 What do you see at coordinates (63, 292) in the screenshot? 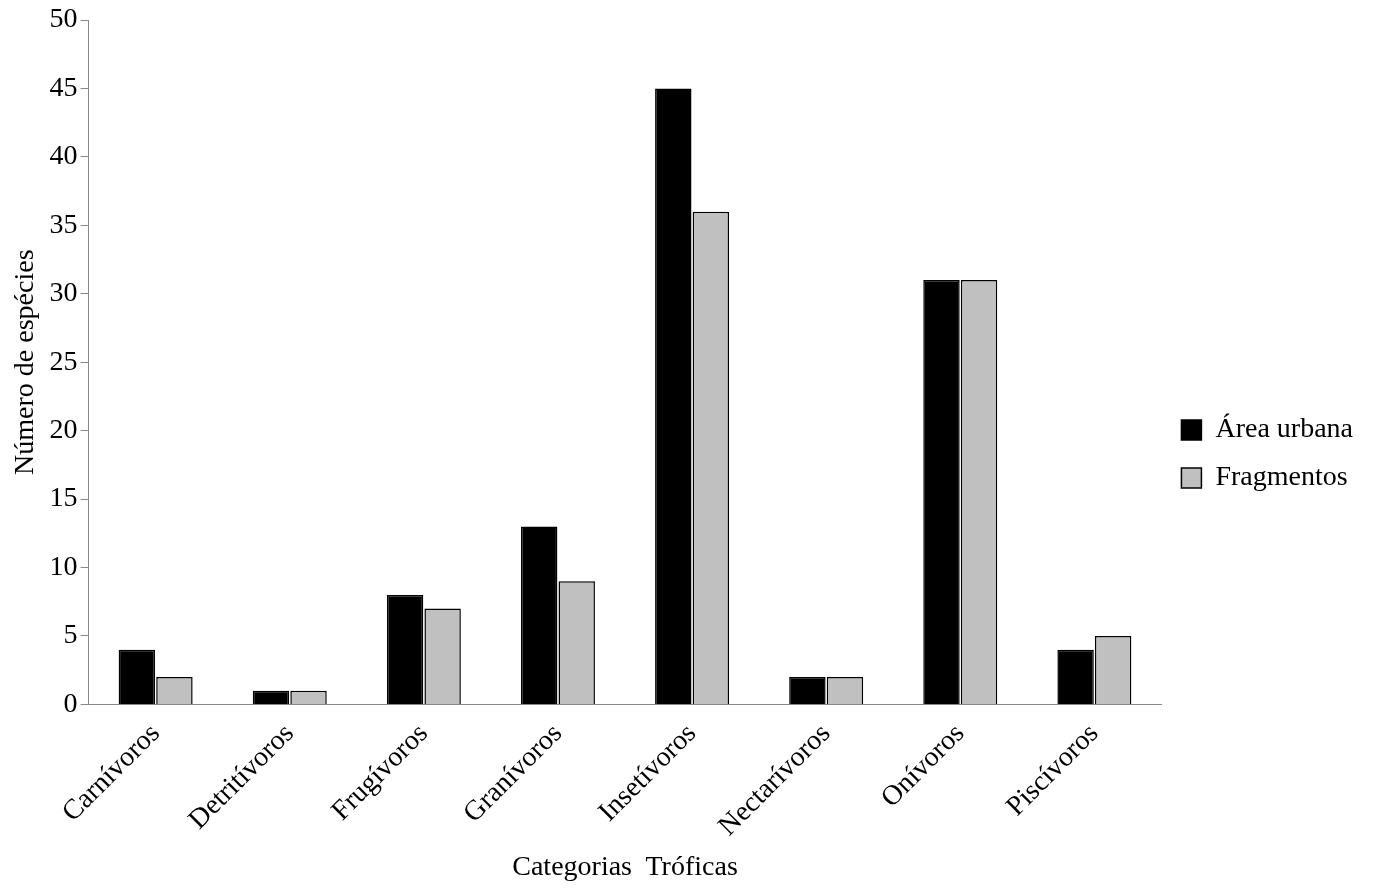
I see `y-tick-label: 30` at bounding box center [63, 292].